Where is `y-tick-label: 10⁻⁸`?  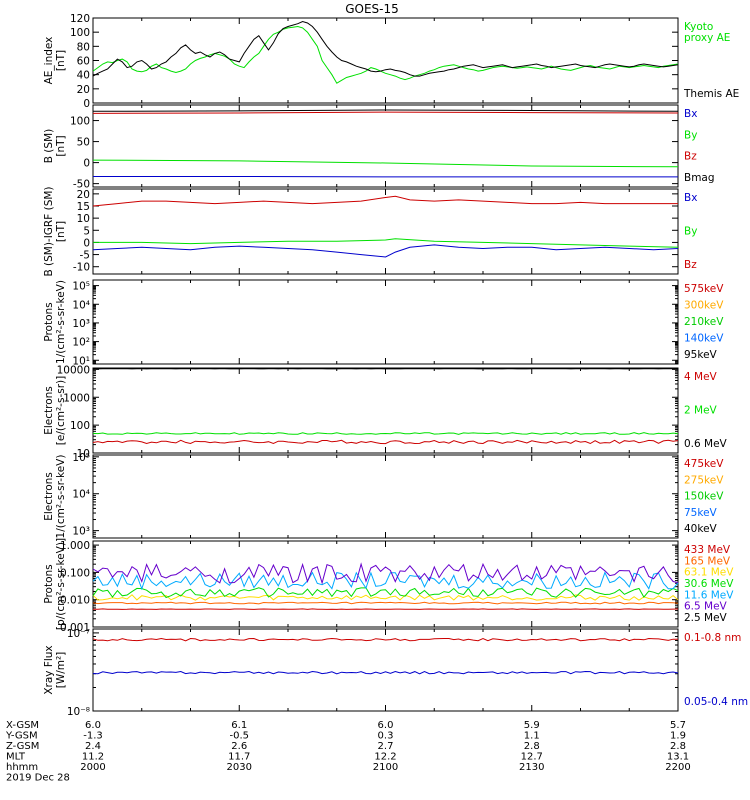 y-tick-label: 10⁻⁸ is located at coordinates (78, 712).